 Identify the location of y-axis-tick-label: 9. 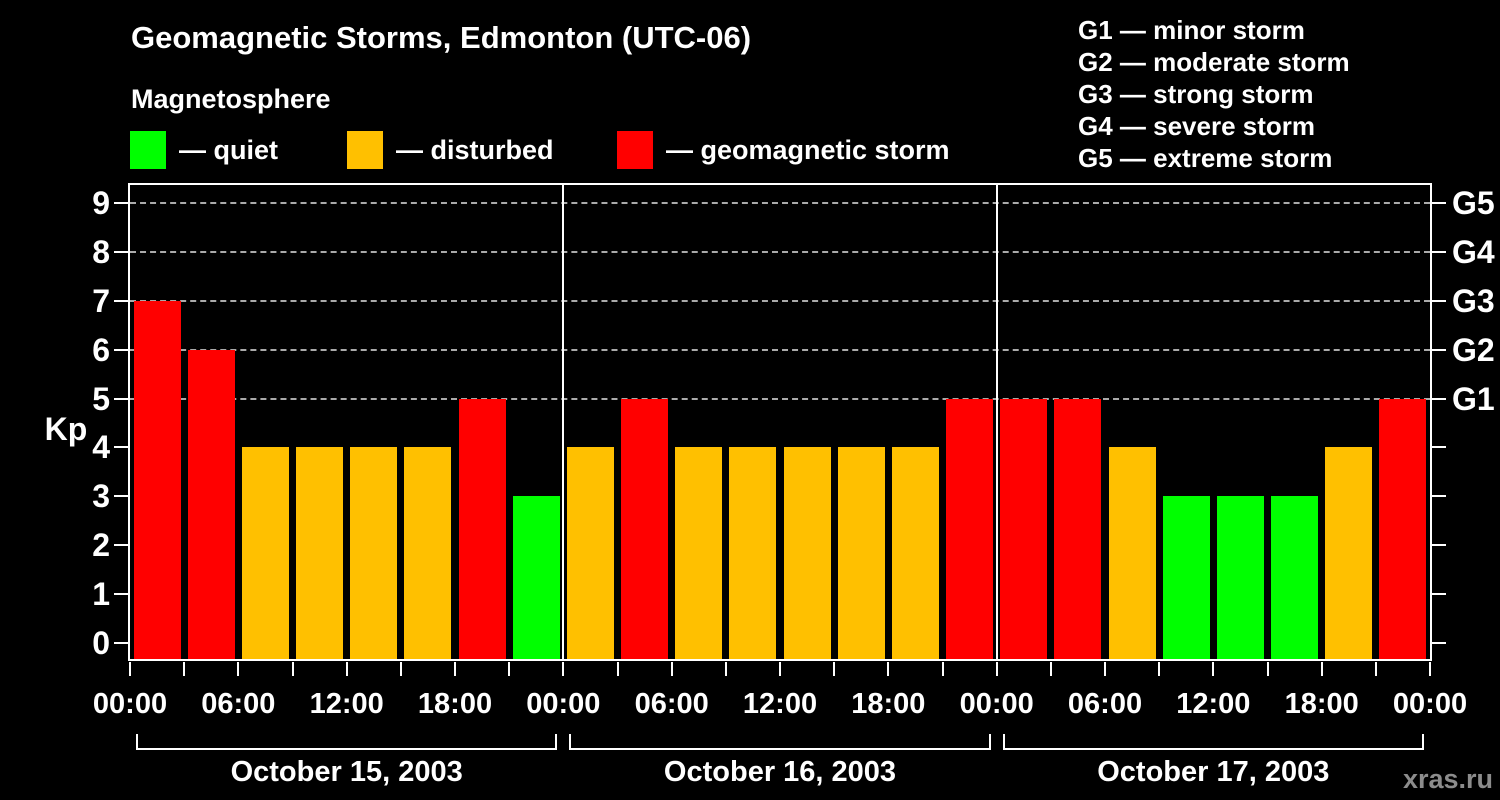
(101, 202).